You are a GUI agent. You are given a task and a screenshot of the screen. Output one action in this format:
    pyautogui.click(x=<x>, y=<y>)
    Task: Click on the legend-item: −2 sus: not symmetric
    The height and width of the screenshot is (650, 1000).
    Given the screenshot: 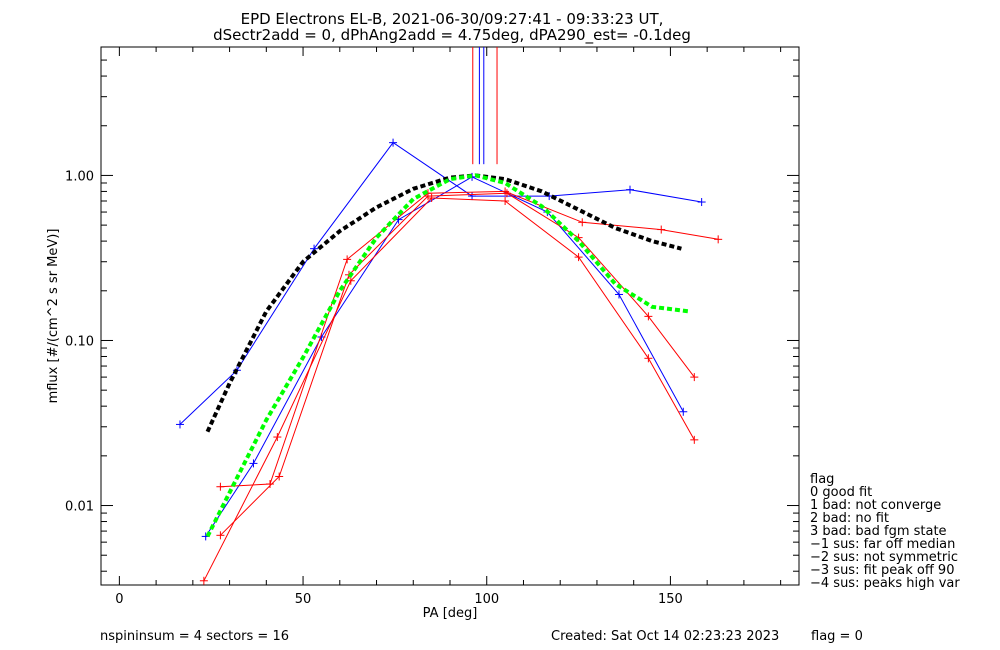 What is the action you would take?
    pyautogui.click(x=884, y=557)
    